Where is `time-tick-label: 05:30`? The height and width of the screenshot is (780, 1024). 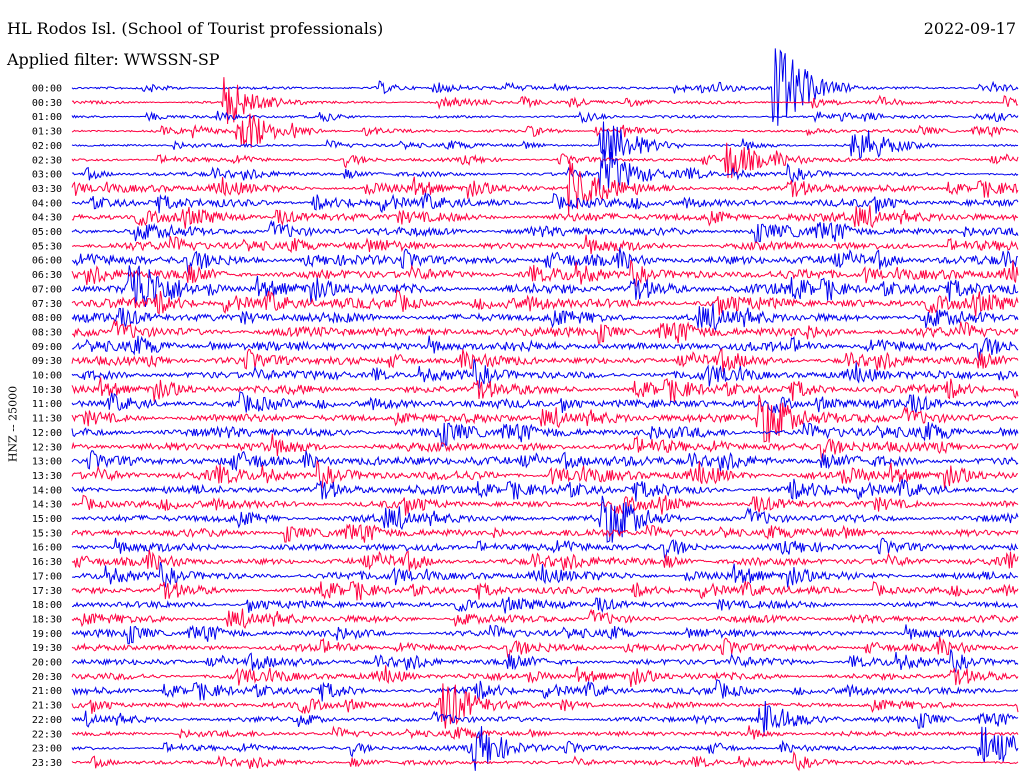
time-tick-label: 05:30 is located at coordinates (47, 246).